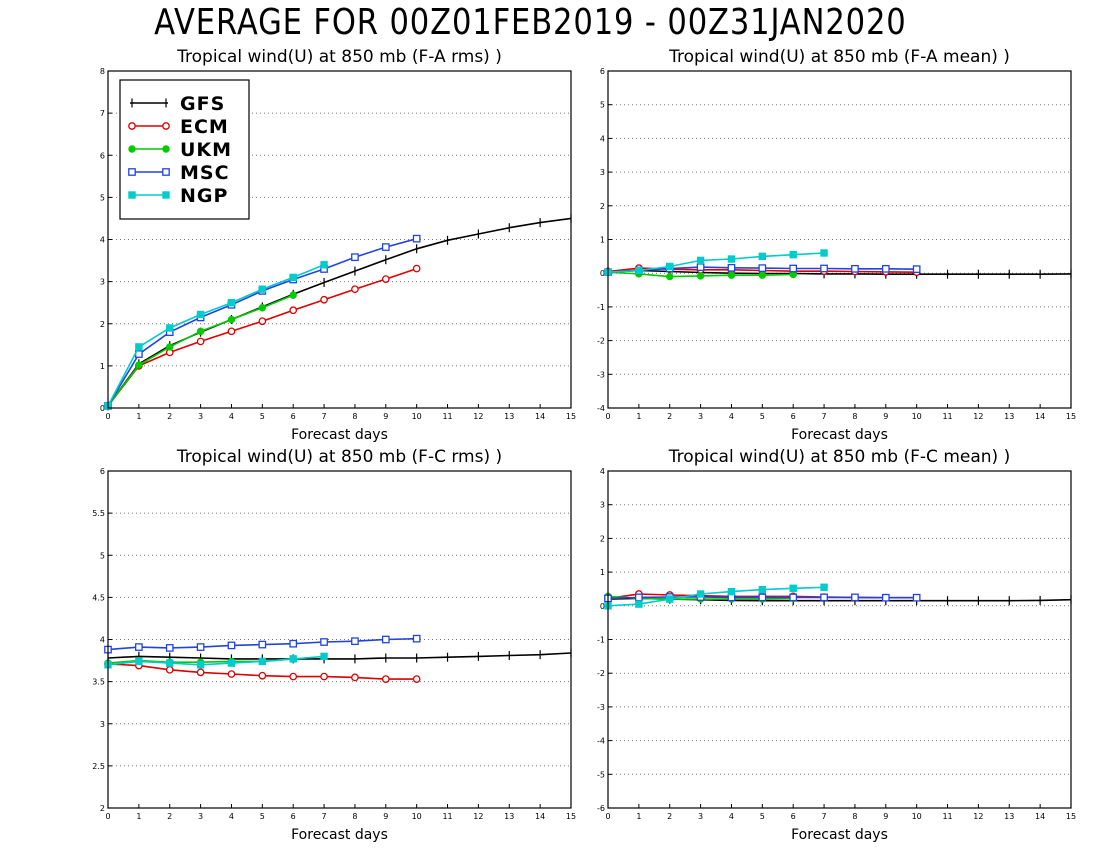  Describe the element at coordinates (839, 272) in the screenshot. I see `series-line-gfs` at that location.